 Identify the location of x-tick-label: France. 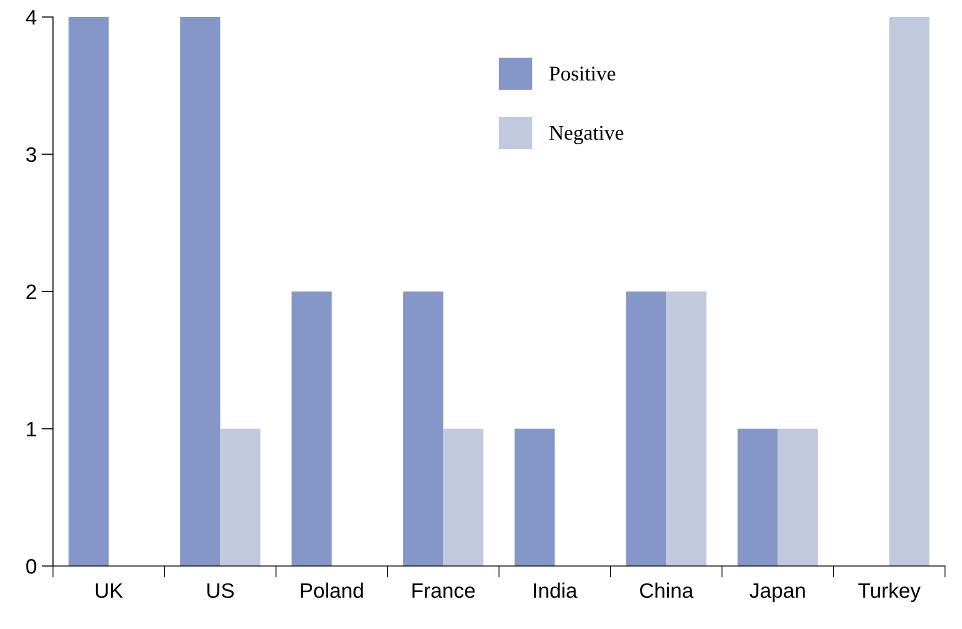
(443, 590).